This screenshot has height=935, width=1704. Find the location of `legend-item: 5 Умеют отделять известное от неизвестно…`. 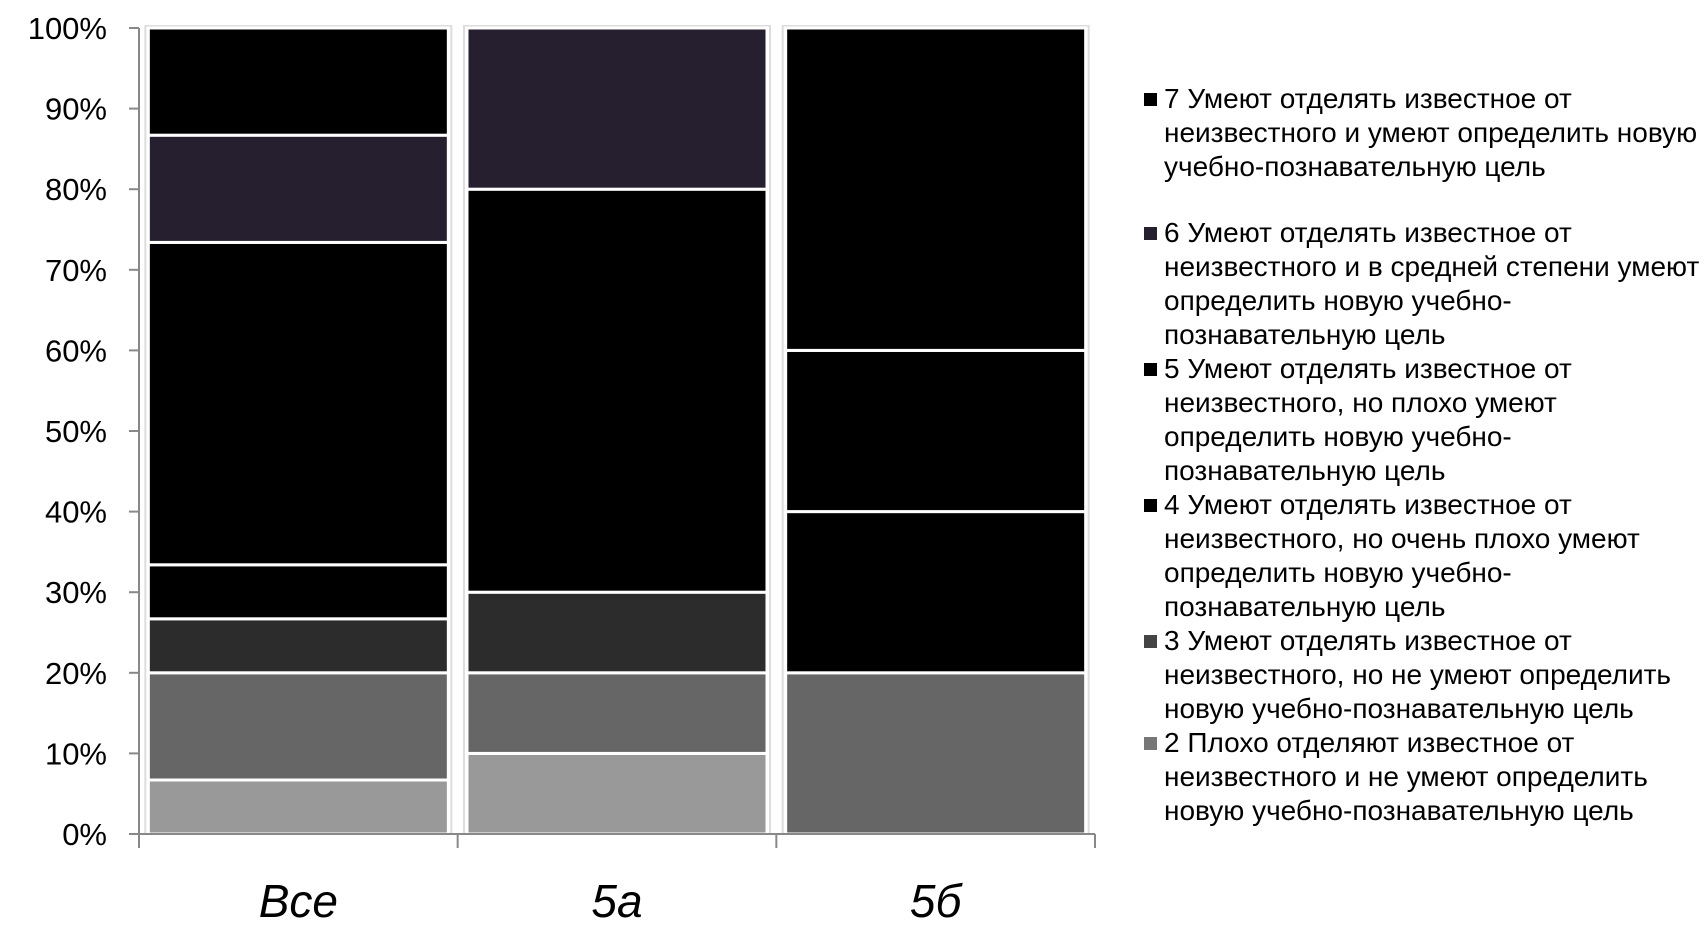

legend-item: 5 Умеют отделять известное от неизвестно… is located at coordinates (1420, 420).